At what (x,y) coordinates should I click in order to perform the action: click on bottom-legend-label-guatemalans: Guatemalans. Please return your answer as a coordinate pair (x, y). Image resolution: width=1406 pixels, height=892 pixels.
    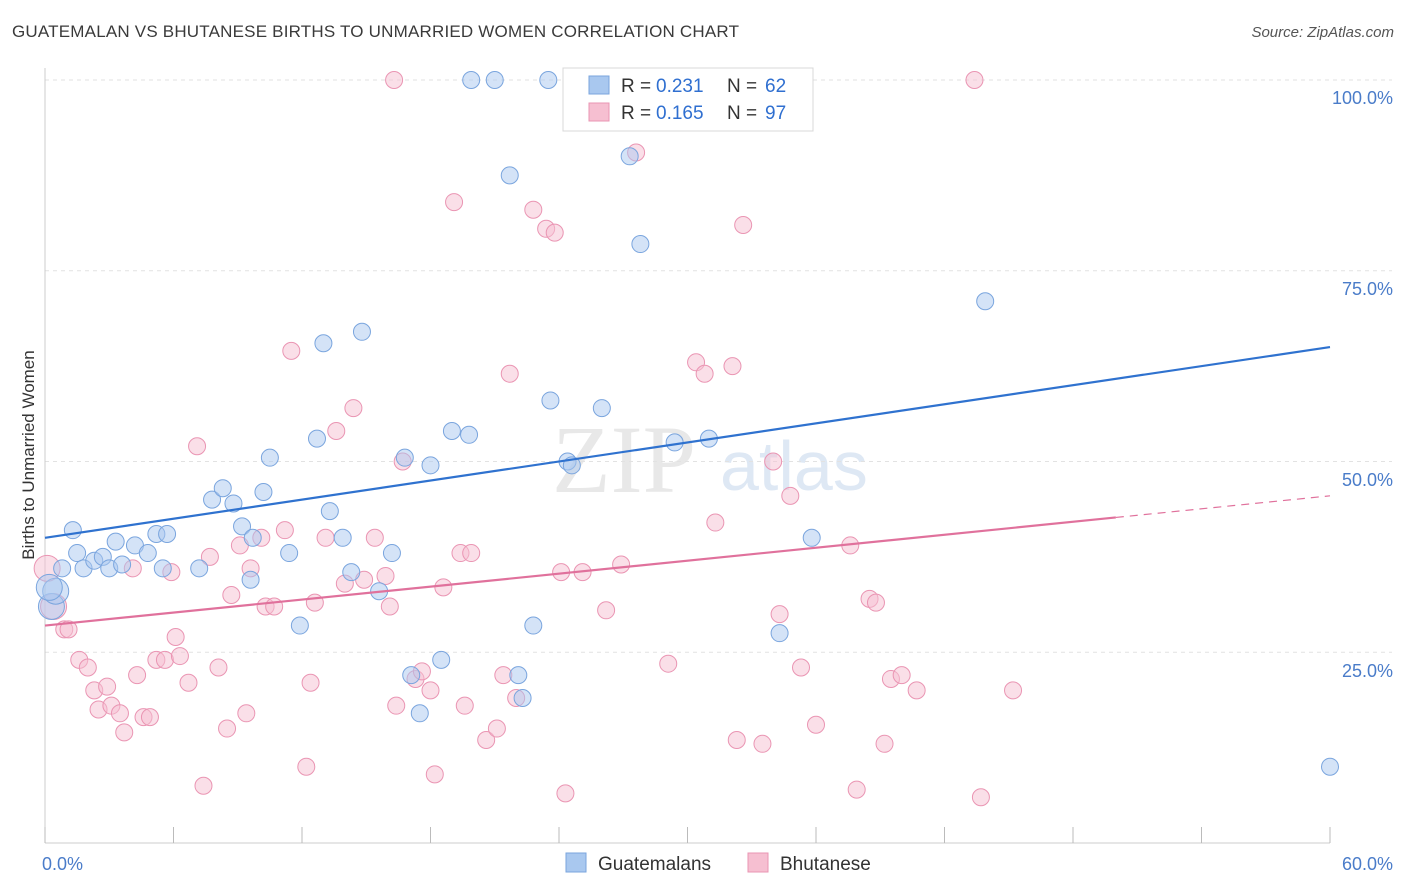
    Looking at the image, I should click on (654, 864).